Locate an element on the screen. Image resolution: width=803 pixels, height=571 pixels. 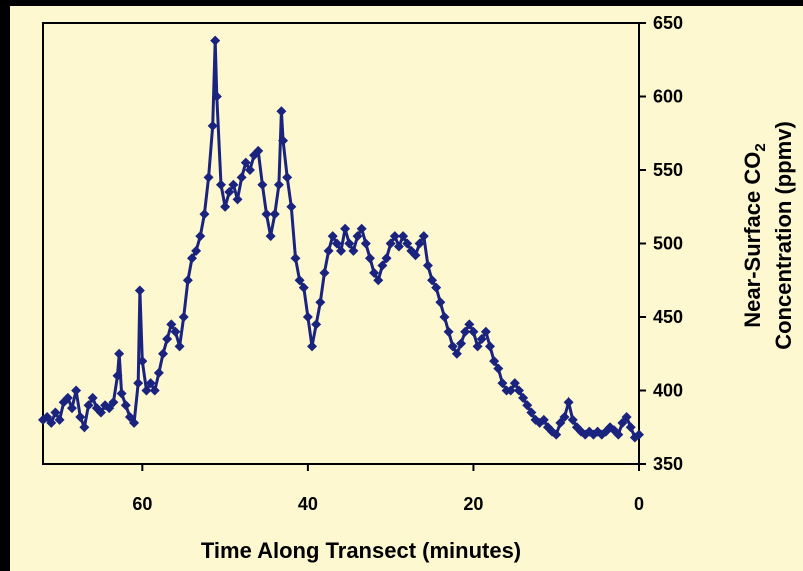
y-axis-title-prefix: Near-Surface CO is located at coordinates (752, 240).